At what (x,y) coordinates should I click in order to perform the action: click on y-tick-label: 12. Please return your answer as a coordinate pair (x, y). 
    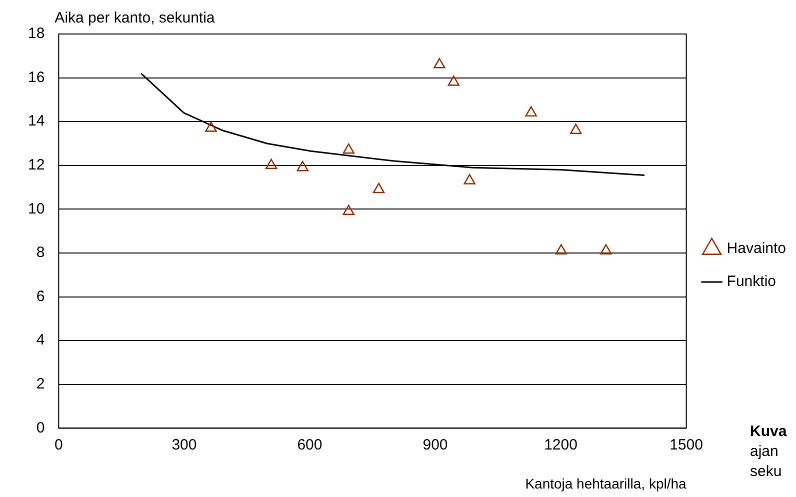
    Looking at the image, I should click on (36, 165).